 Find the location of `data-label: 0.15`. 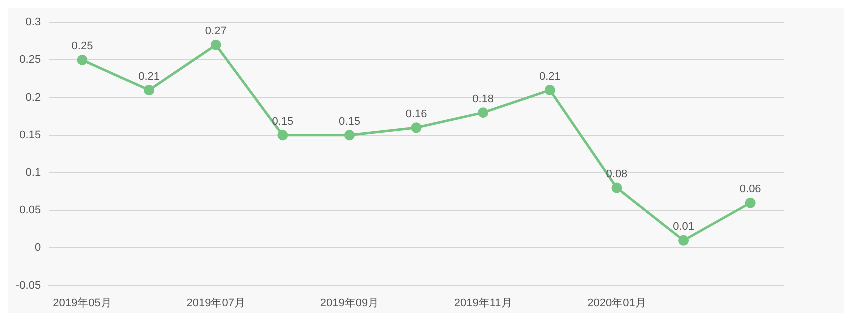

data-label: 0.15 is located at coordinates (349, 122).